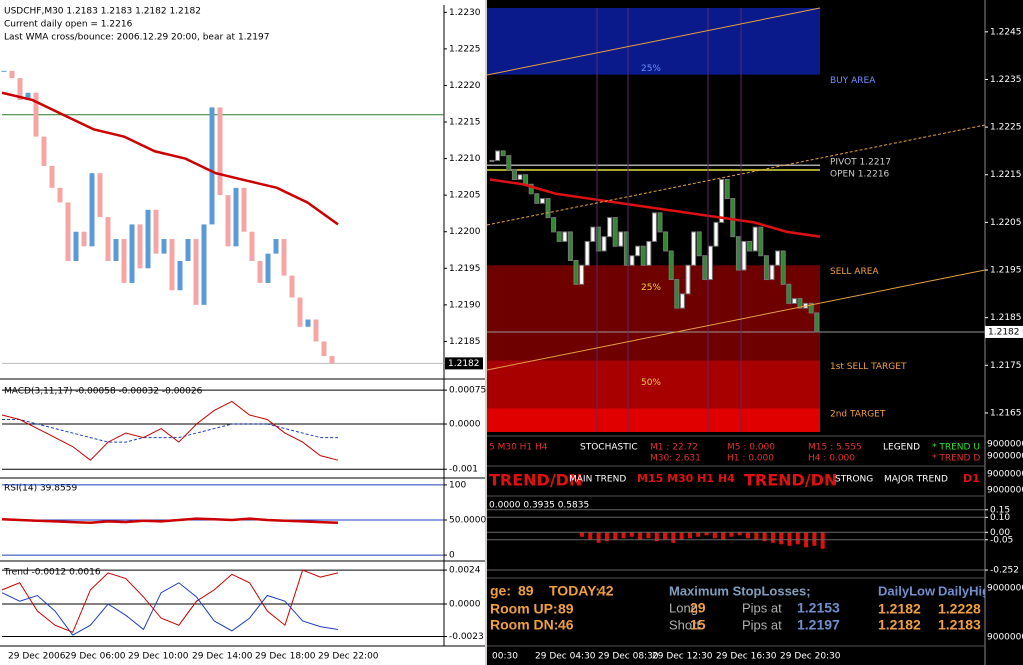 The height and width of the screenshot is (665, 1023). I want to click on y-tick-label: 1.2215, so click(465, 123).